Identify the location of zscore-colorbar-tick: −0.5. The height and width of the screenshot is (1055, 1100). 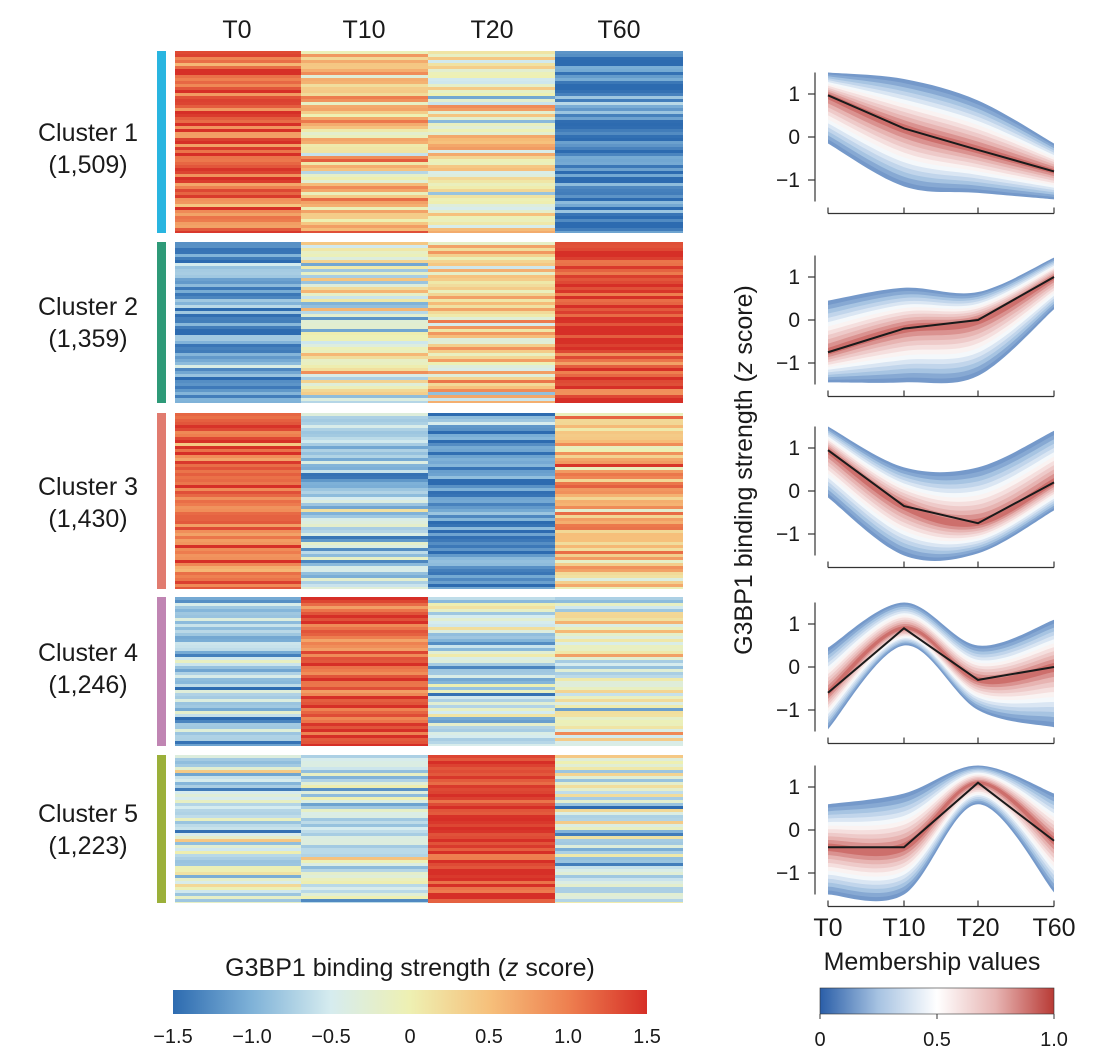
(330, 1037).